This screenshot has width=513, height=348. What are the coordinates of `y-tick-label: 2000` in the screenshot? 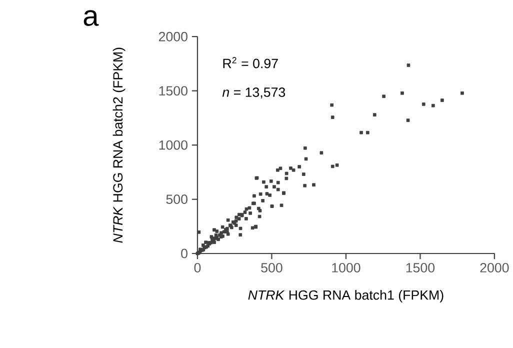 It's located at (173, 37).